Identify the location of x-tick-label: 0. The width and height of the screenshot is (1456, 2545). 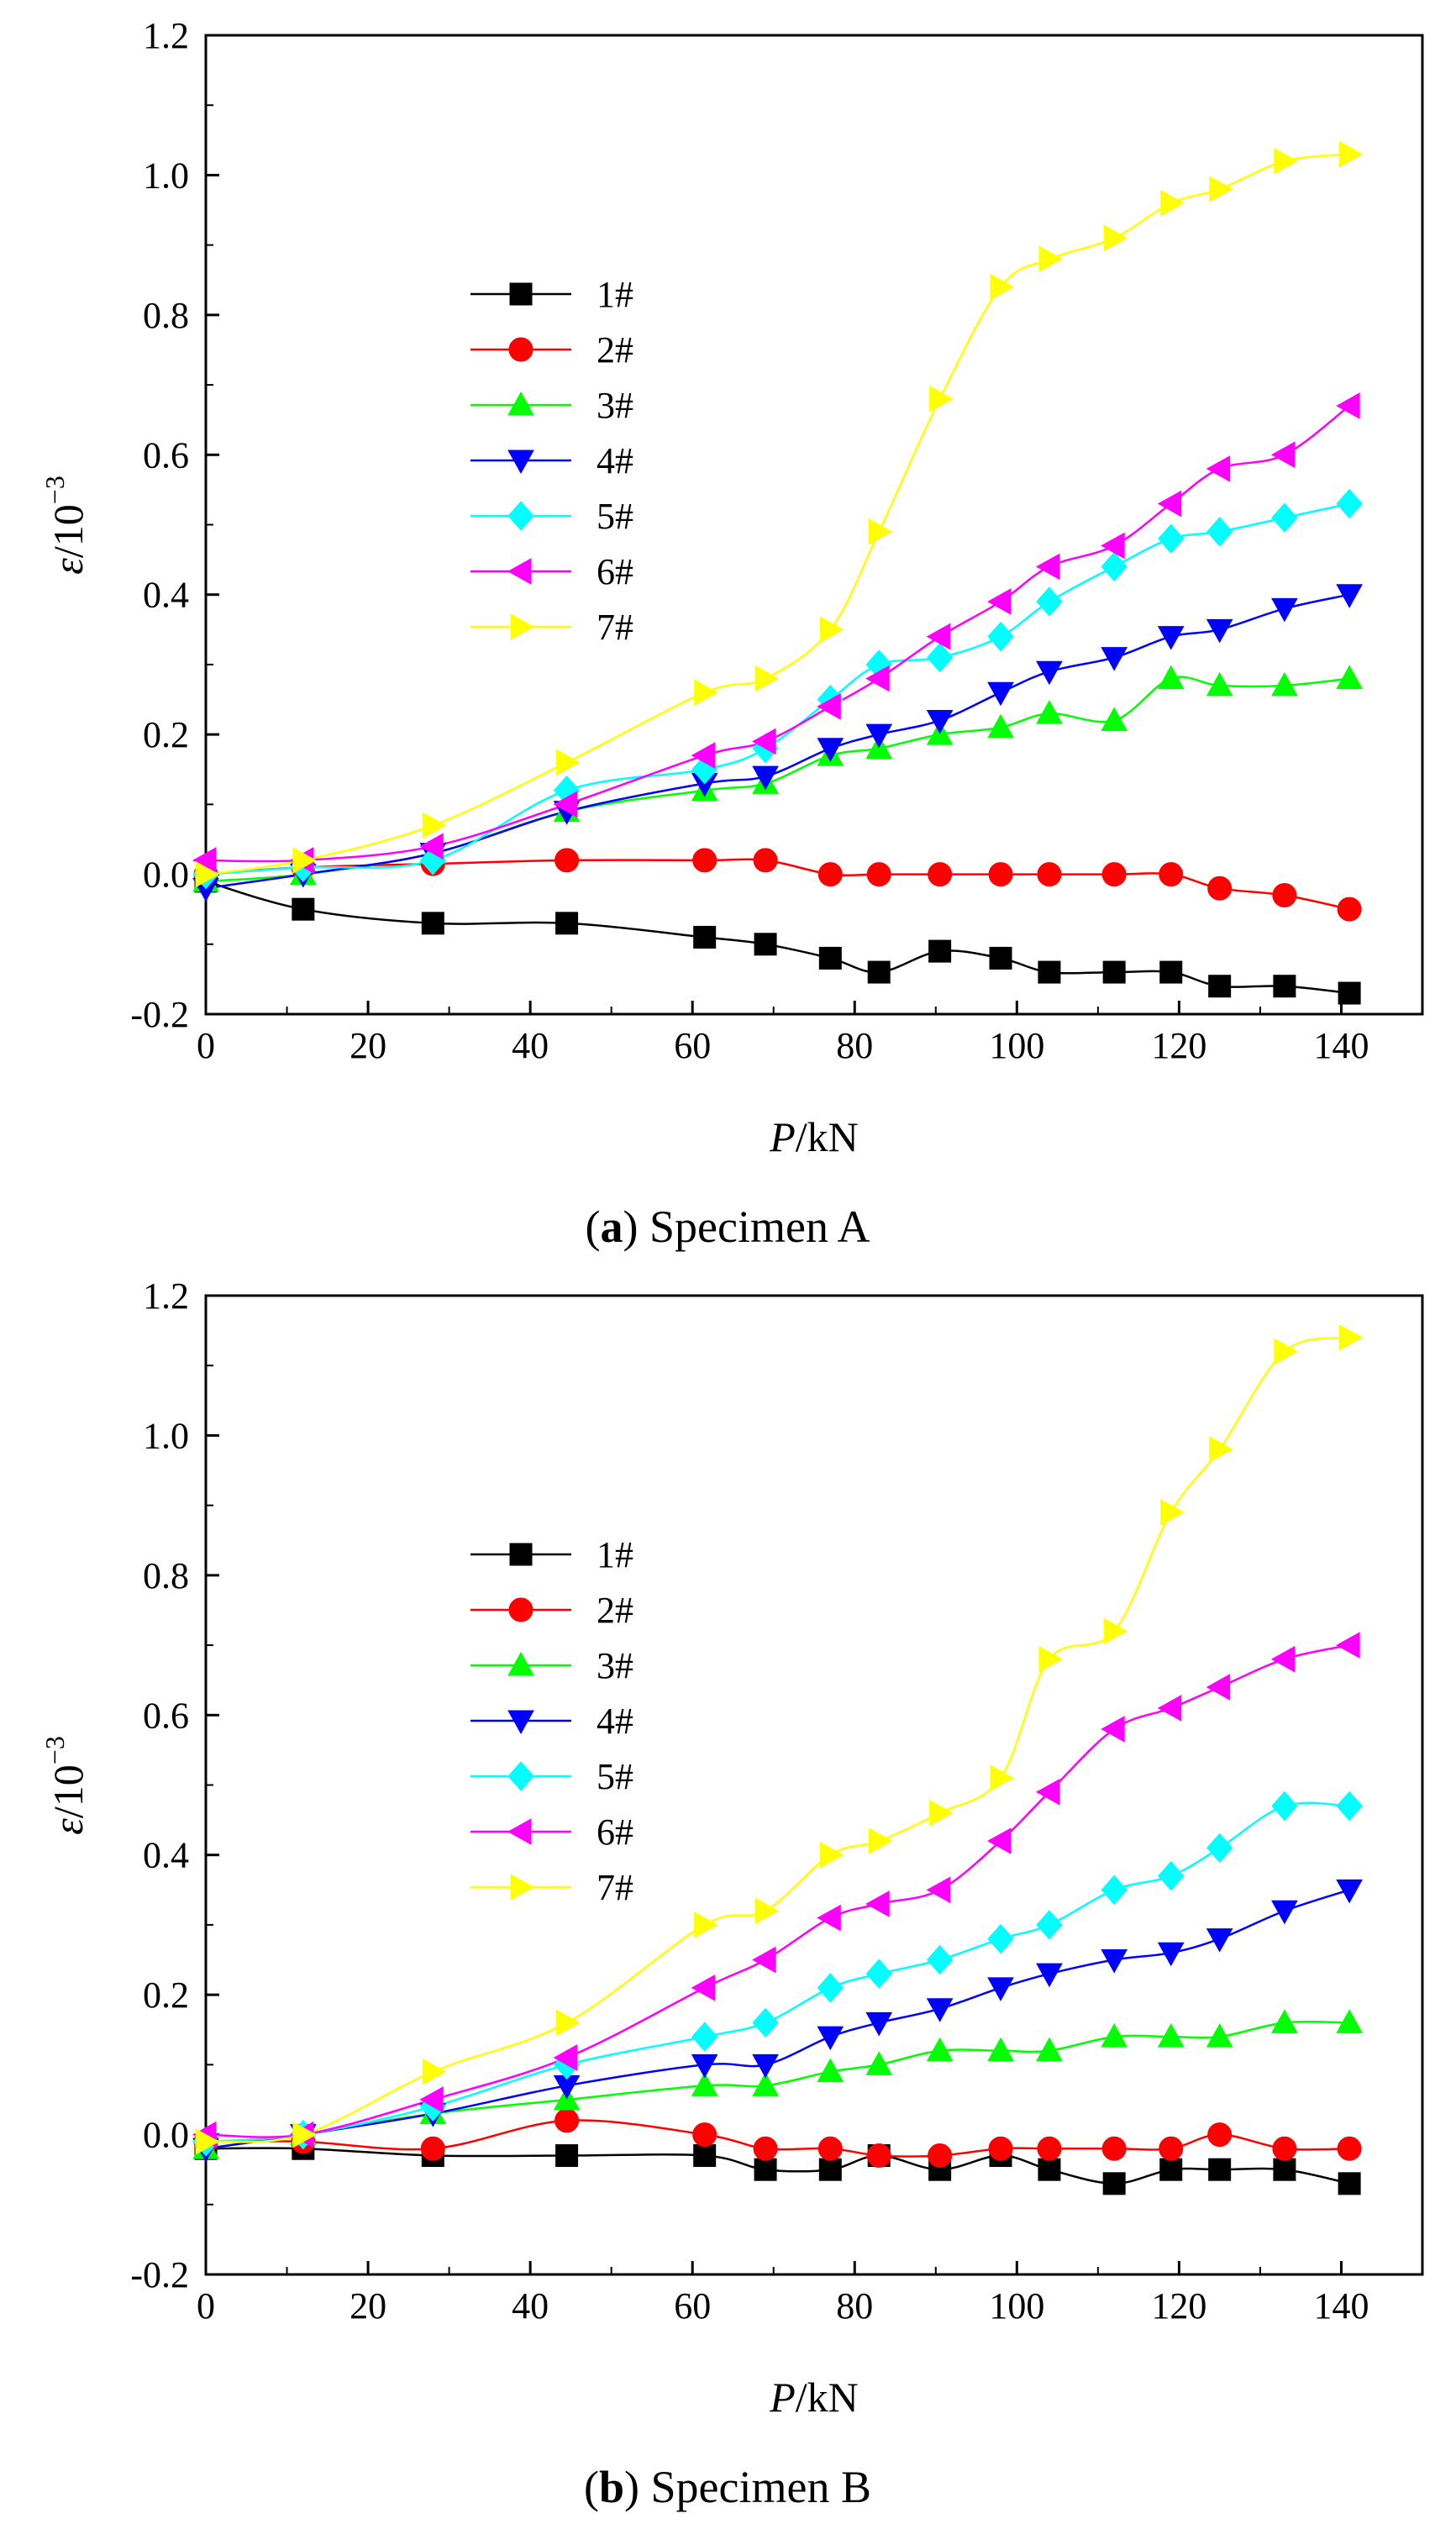
(206, 1045).